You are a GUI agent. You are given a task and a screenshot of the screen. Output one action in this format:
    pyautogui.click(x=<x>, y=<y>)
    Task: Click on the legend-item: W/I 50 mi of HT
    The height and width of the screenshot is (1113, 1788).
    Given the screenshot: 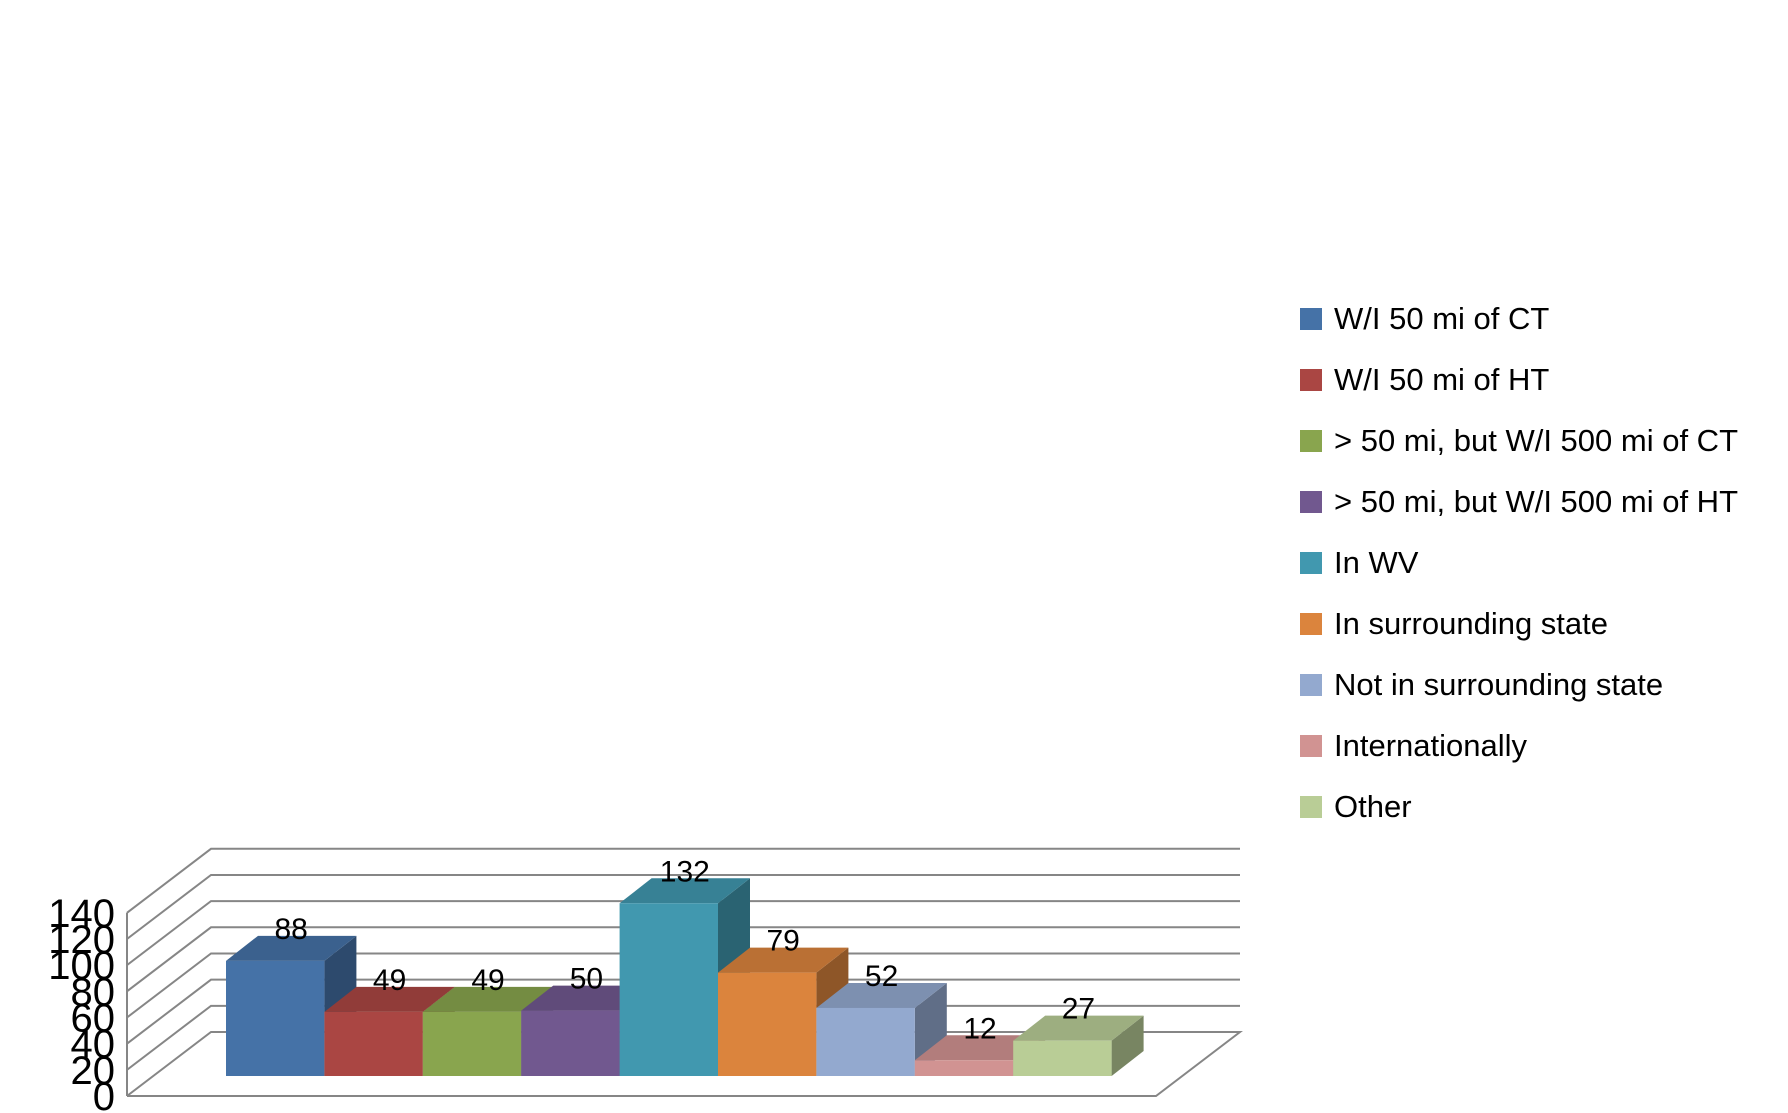 What is the action you would take?
    pyautogui.click(x=1540, y=379)
    